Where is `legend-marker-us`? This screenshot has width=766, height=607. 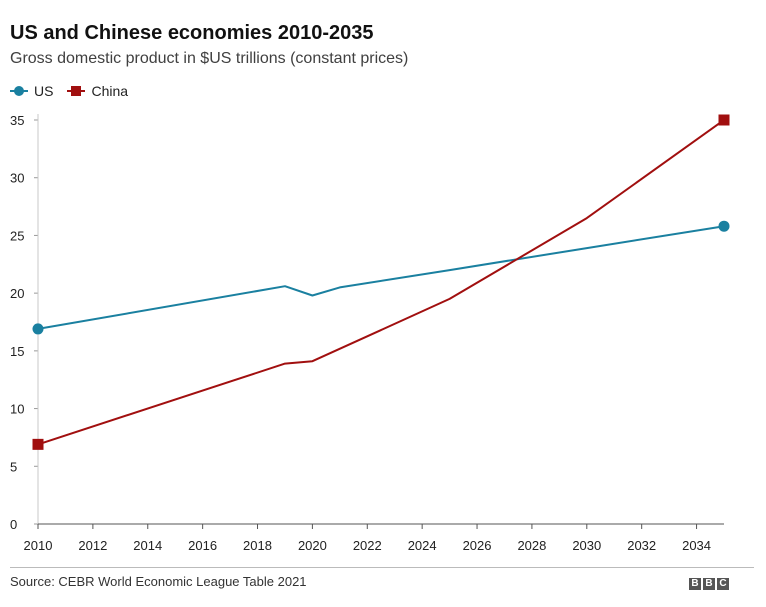
legend-marker-us is located at coordinates (19, 91).